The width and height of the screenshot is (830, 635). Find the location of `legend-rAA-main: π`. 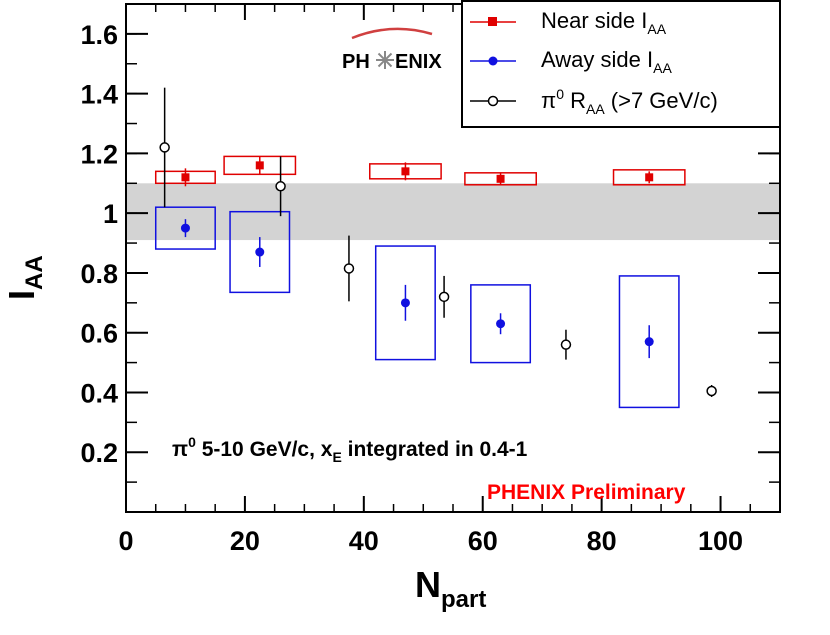

legend-rAA-main: π is located at coordinates (548, 100).